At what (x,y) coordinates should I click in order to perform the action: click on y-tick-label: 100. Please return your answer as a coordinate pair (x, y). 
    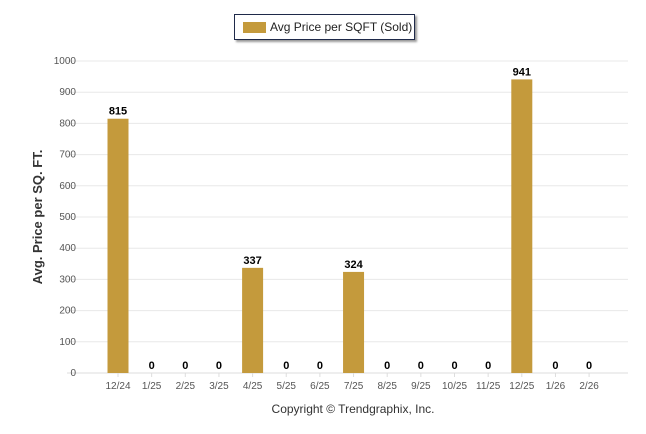
    Looking at the image, I should click on (67, 342).